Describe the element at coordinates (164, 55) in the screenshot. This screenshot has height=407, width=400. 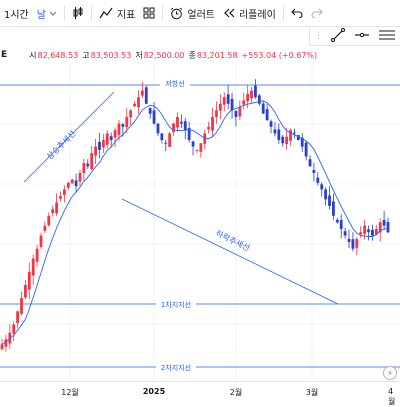
I see `low-value: 82,500.00` at that location.